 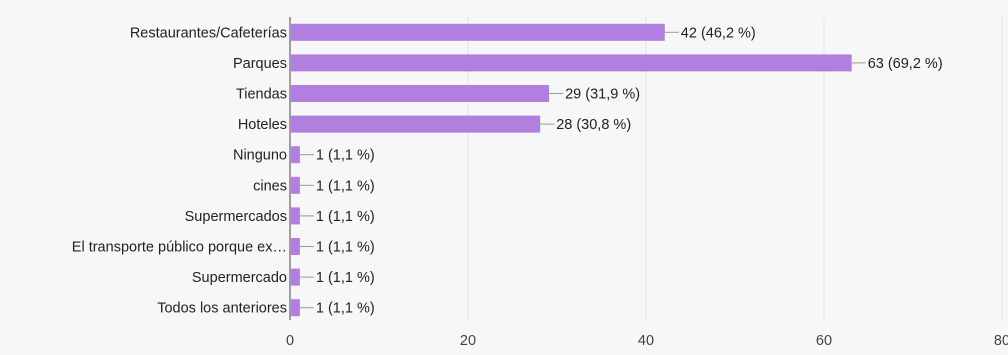 What do you see at coordinates (468, 341) in the screenshot?
I see `x-tick-label: 20` at bounding box center [468, 341].